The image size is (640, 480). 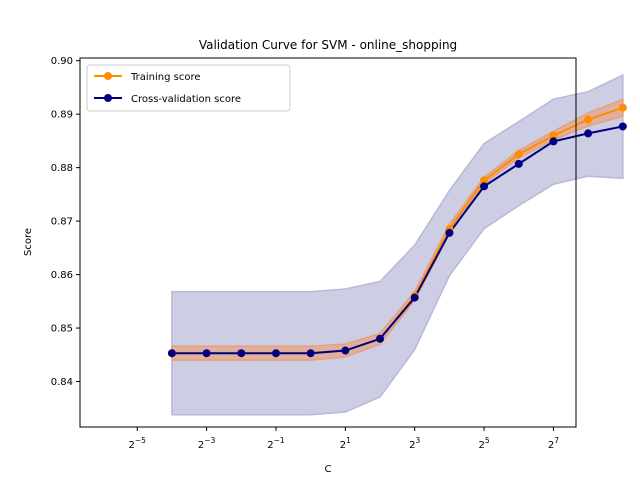 What do you see at coordinates (414, 443) in the screenshot?
I see `x-tick-label: 23` at bounding box center [414, 443].